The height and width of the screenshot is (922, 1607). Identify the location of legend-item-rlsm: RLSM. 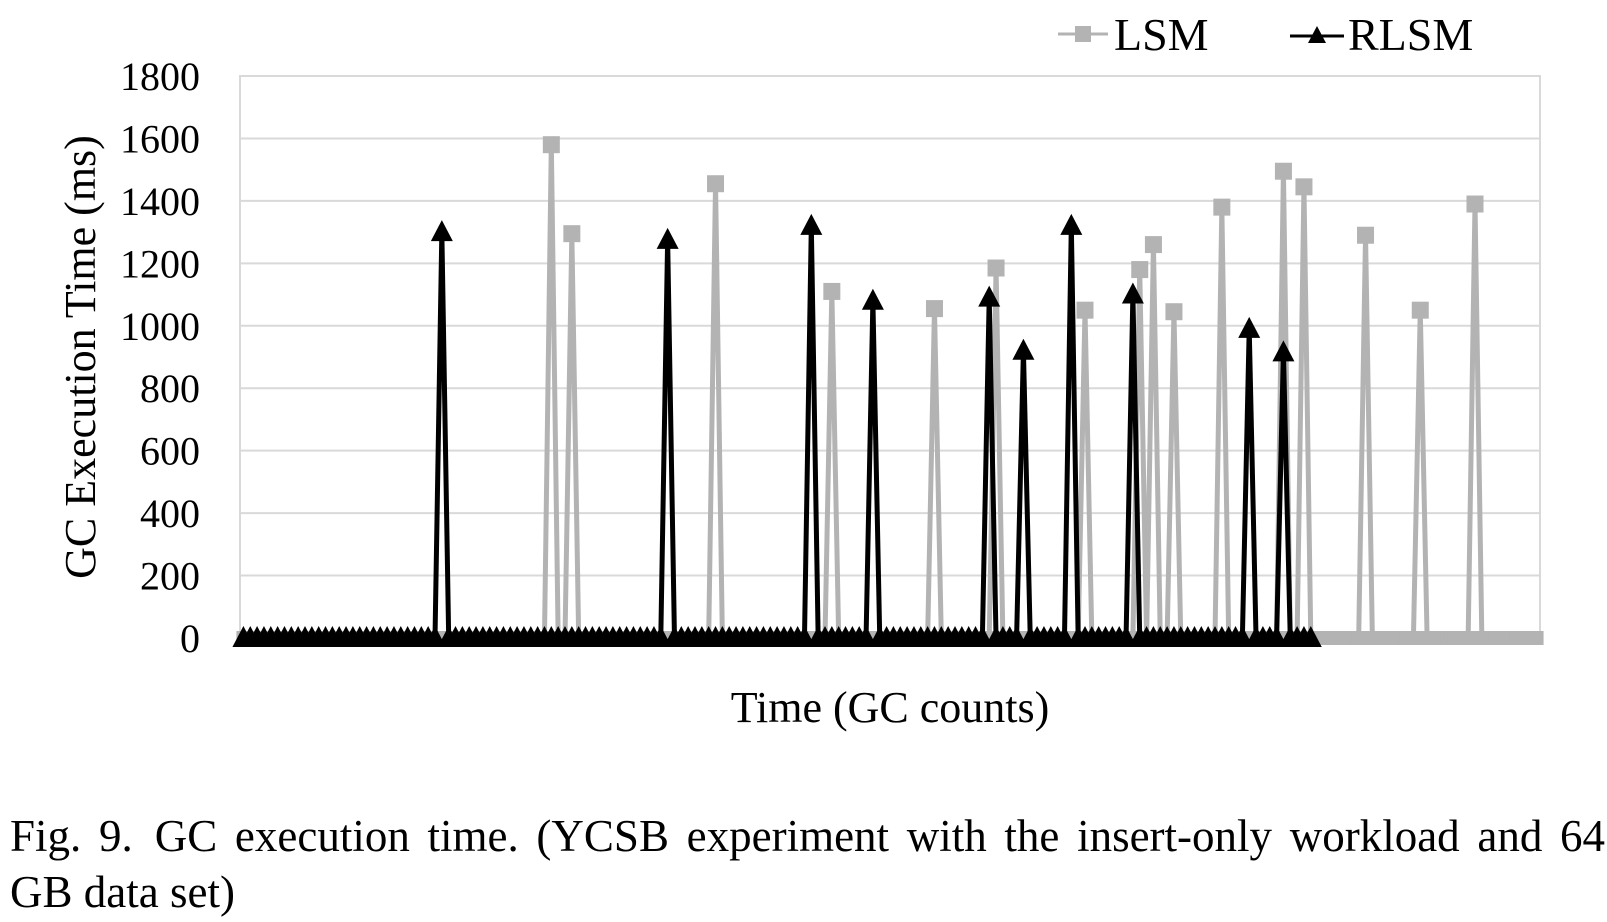
(1381, 34).